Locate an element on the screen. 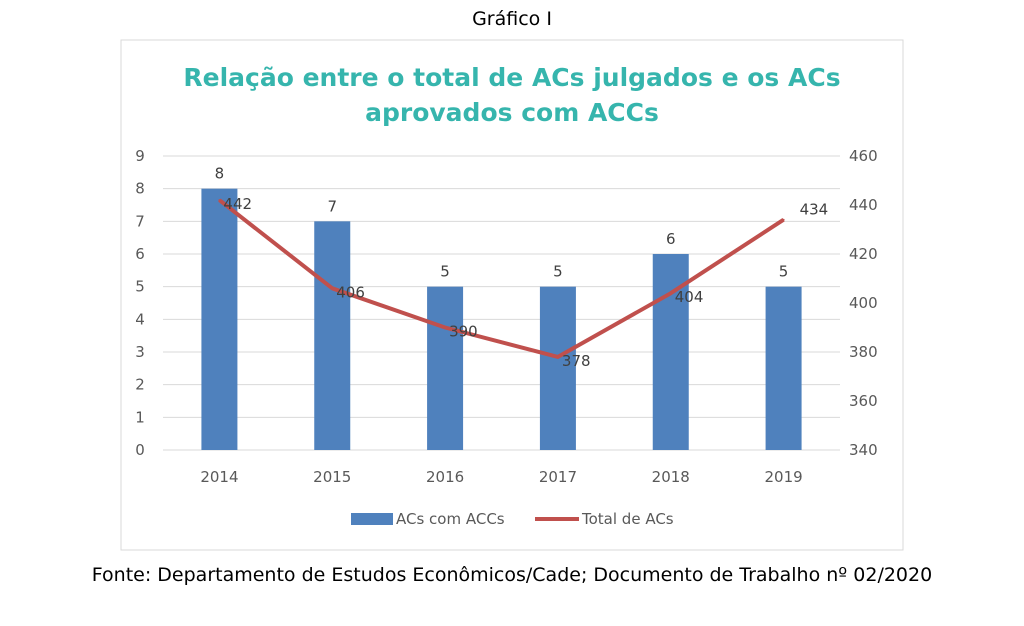 The width and height of the screenshot is (1024, 626). line-data-label: 404 is located at coordinates (689, 297).